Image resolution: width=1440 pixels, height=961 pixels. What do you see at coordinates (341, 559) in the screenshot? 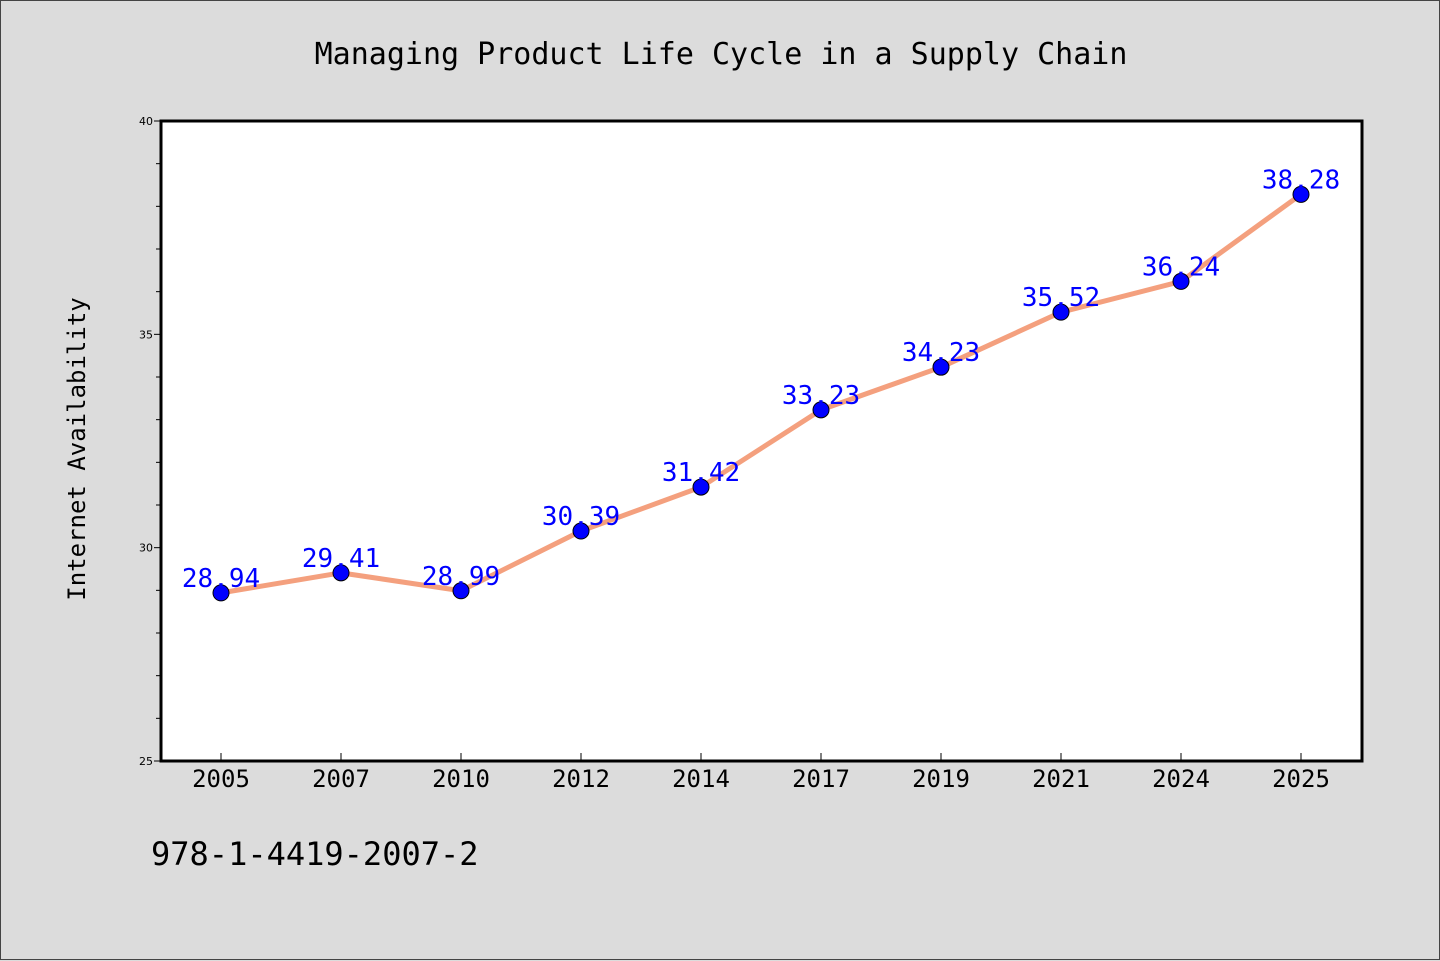
I see `data-label: 29.41` at bounding box center [341, 559].